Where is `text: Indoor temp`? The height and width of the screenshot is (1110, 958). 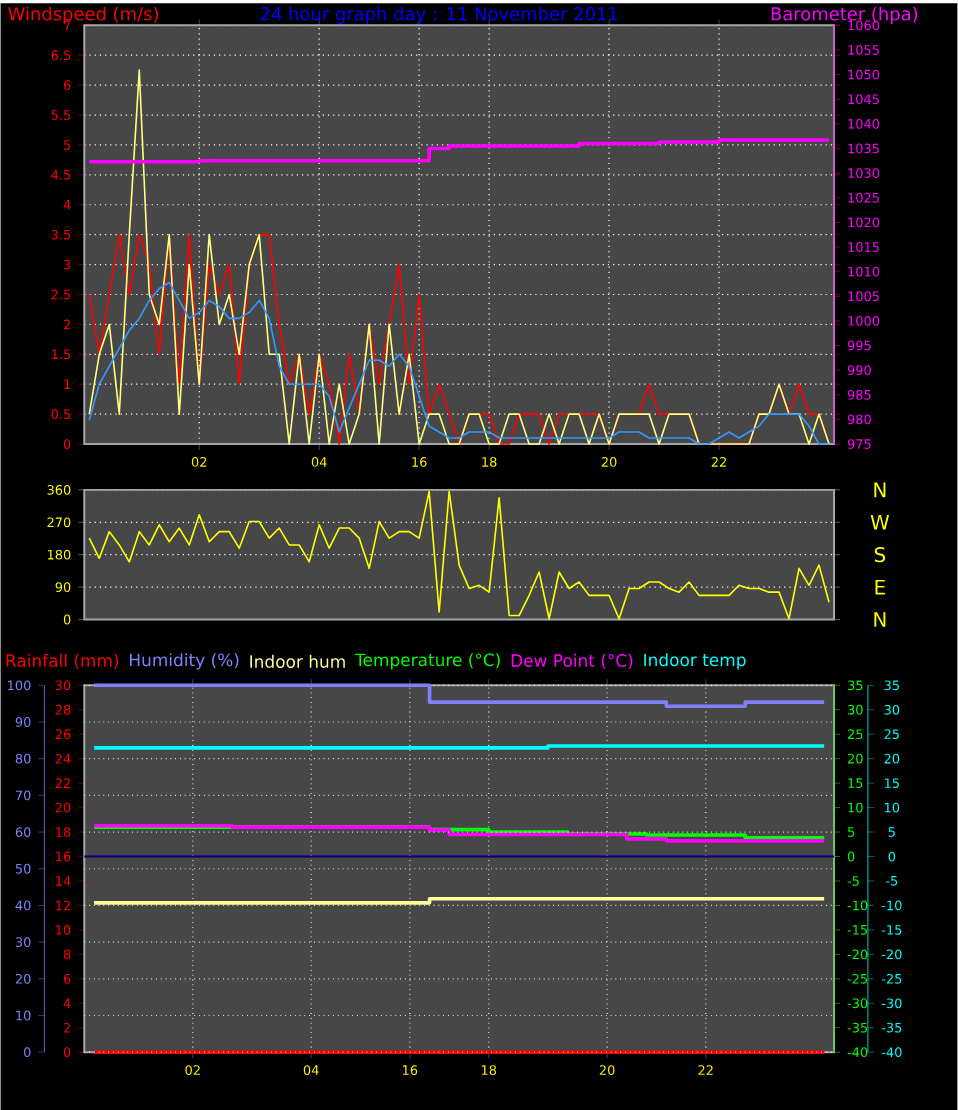 text: Indoor temp is located at coordinates (695, 661).